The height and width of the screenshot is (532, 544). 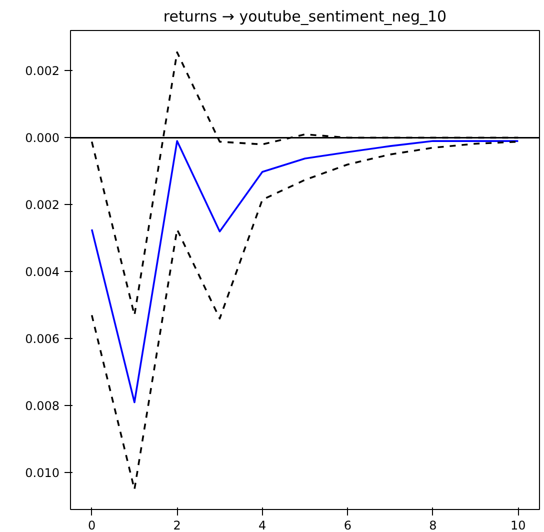 I want to click on chart-title: returns → youtube_sentiment_neg_10, so click(x=305, y=17).